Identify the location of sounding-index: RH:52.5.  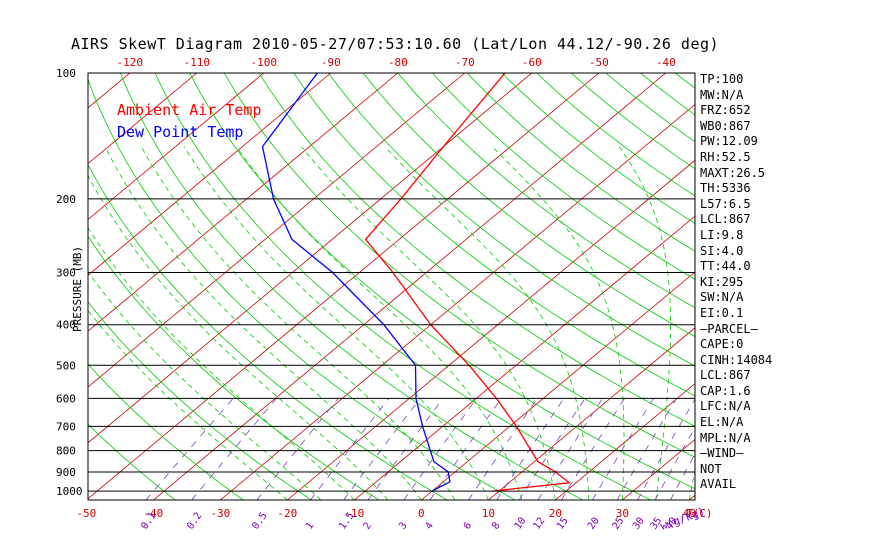
(725, 156).